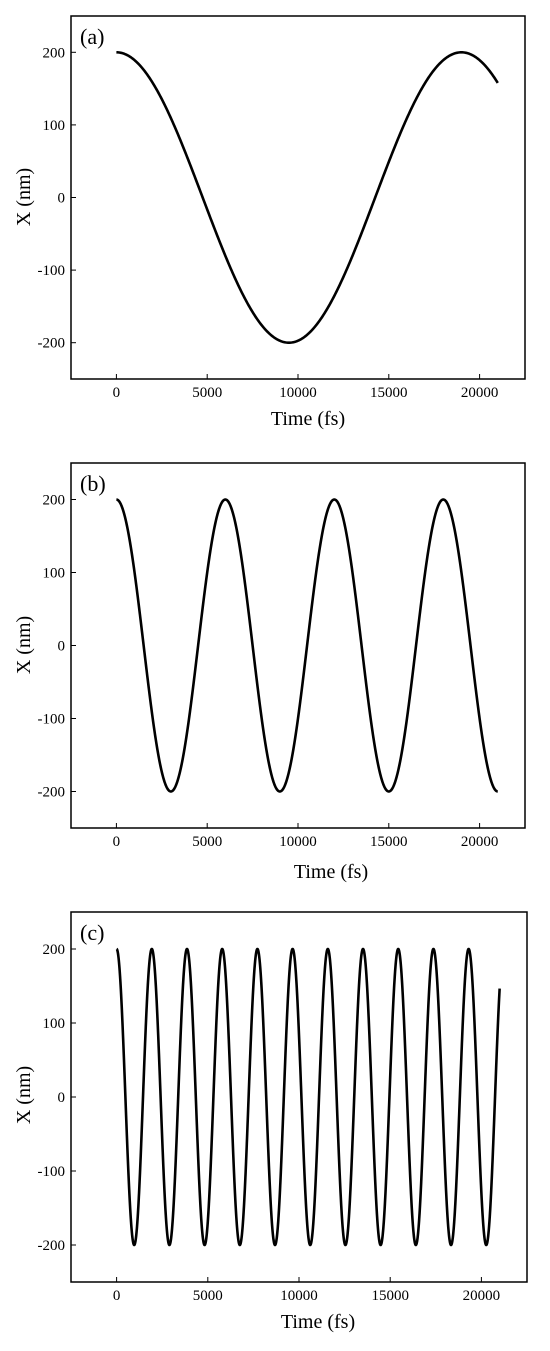 The height and width of the screenshot is (1351, 550). I want to click on panel-label: (a), so click(92, 36).